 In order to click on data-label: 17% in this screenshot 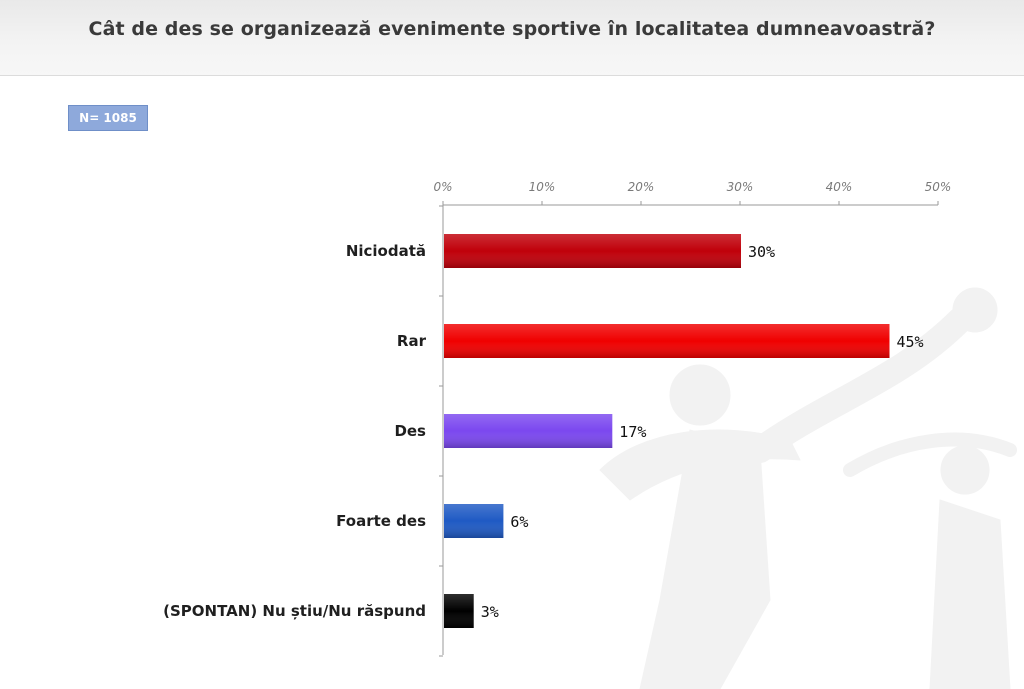, I will do `click(632, 432)`.